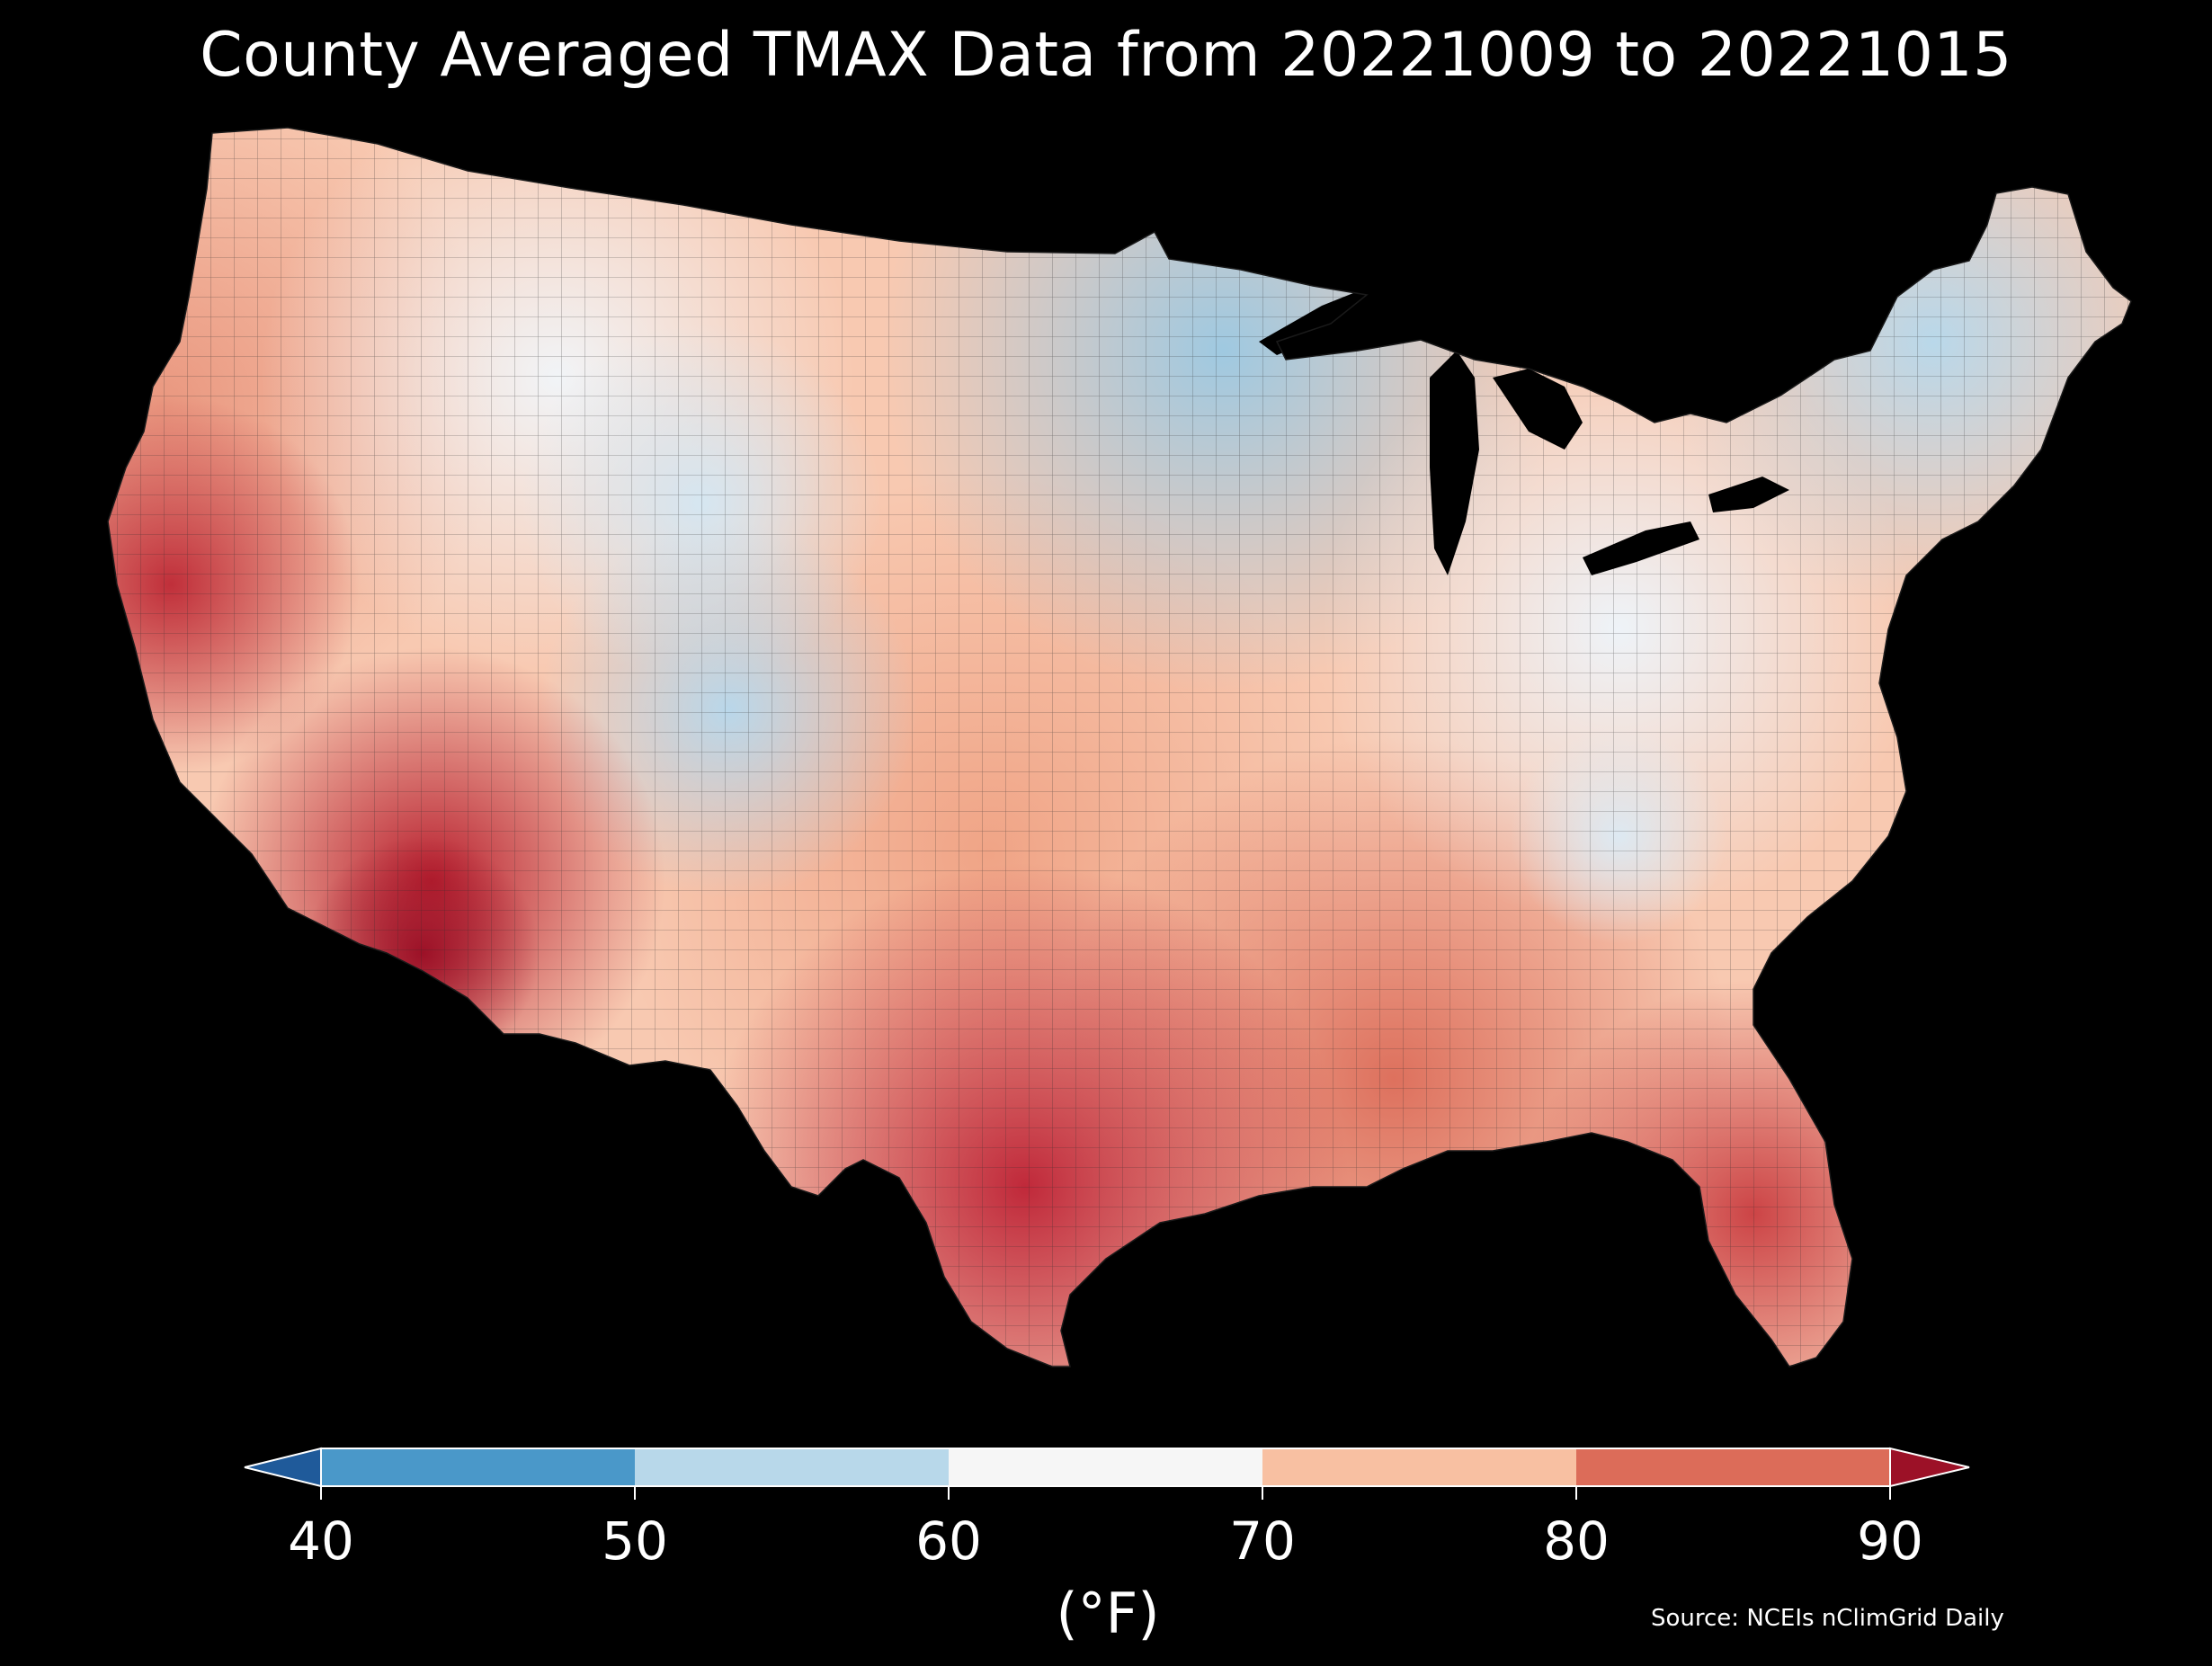 The width and height of the screenshot is (2212, 1666). Describe the element at coordinates (1929, 1468) in the screenshot. I see `colorbar-over-arrow` at that location.